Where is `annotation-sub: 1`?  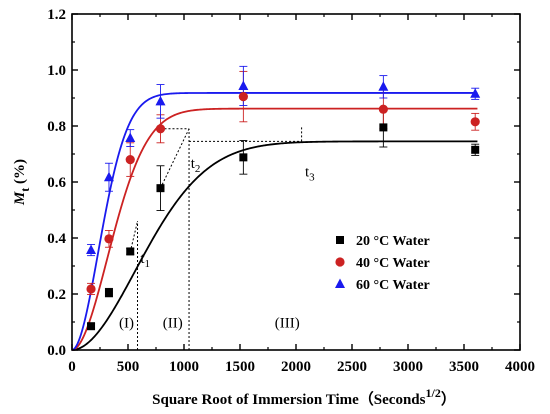
annotation-sub: 1 is located at coordinates (147, 264).